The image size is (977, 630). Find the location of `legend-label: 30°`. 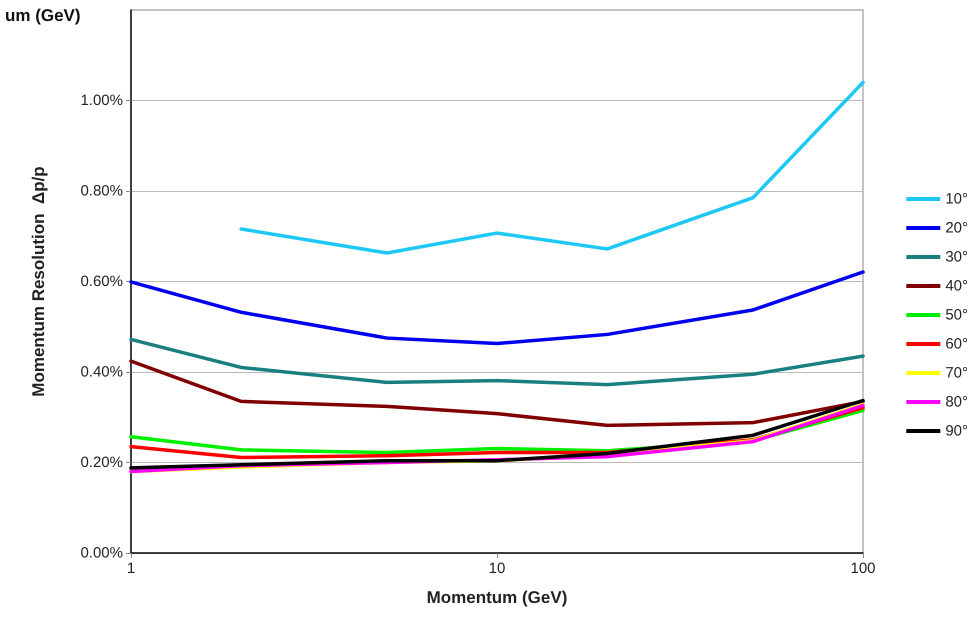

legend-label: 30° is located at coordinates (956, 257).